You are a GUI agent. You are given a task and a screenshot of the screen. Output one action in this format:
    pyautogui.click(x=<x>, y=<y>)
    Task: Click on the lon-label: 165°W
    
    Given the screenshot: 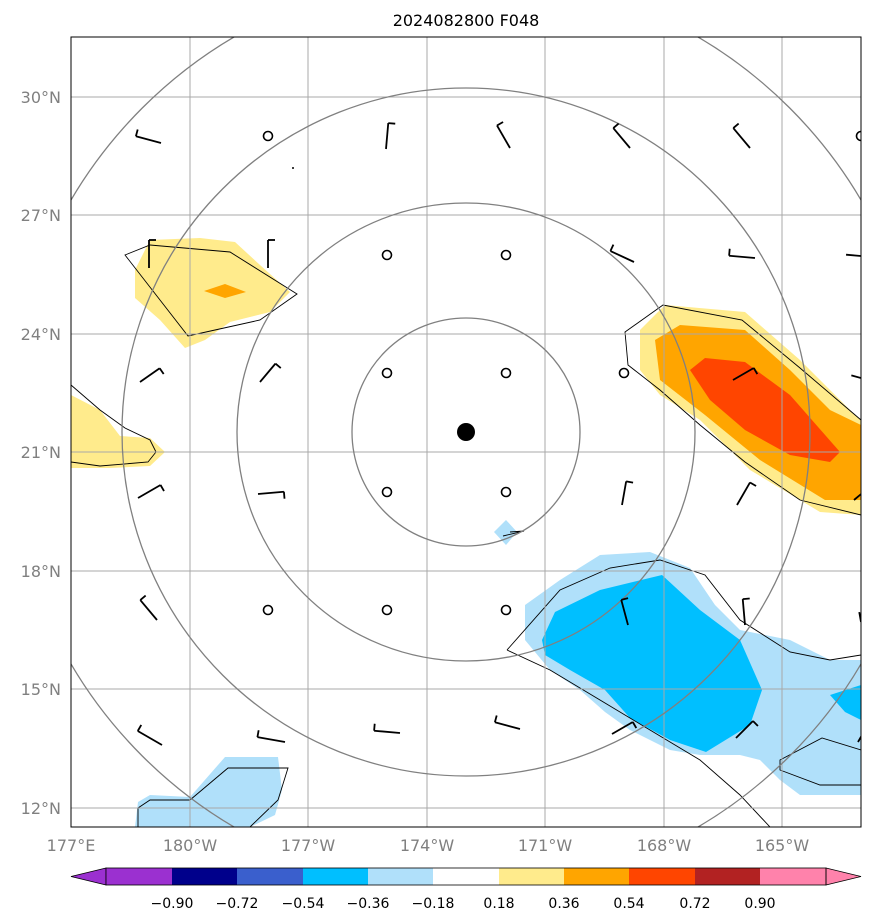 What is the action you would take?
    pyautogui.click(x=782, y=845)
    